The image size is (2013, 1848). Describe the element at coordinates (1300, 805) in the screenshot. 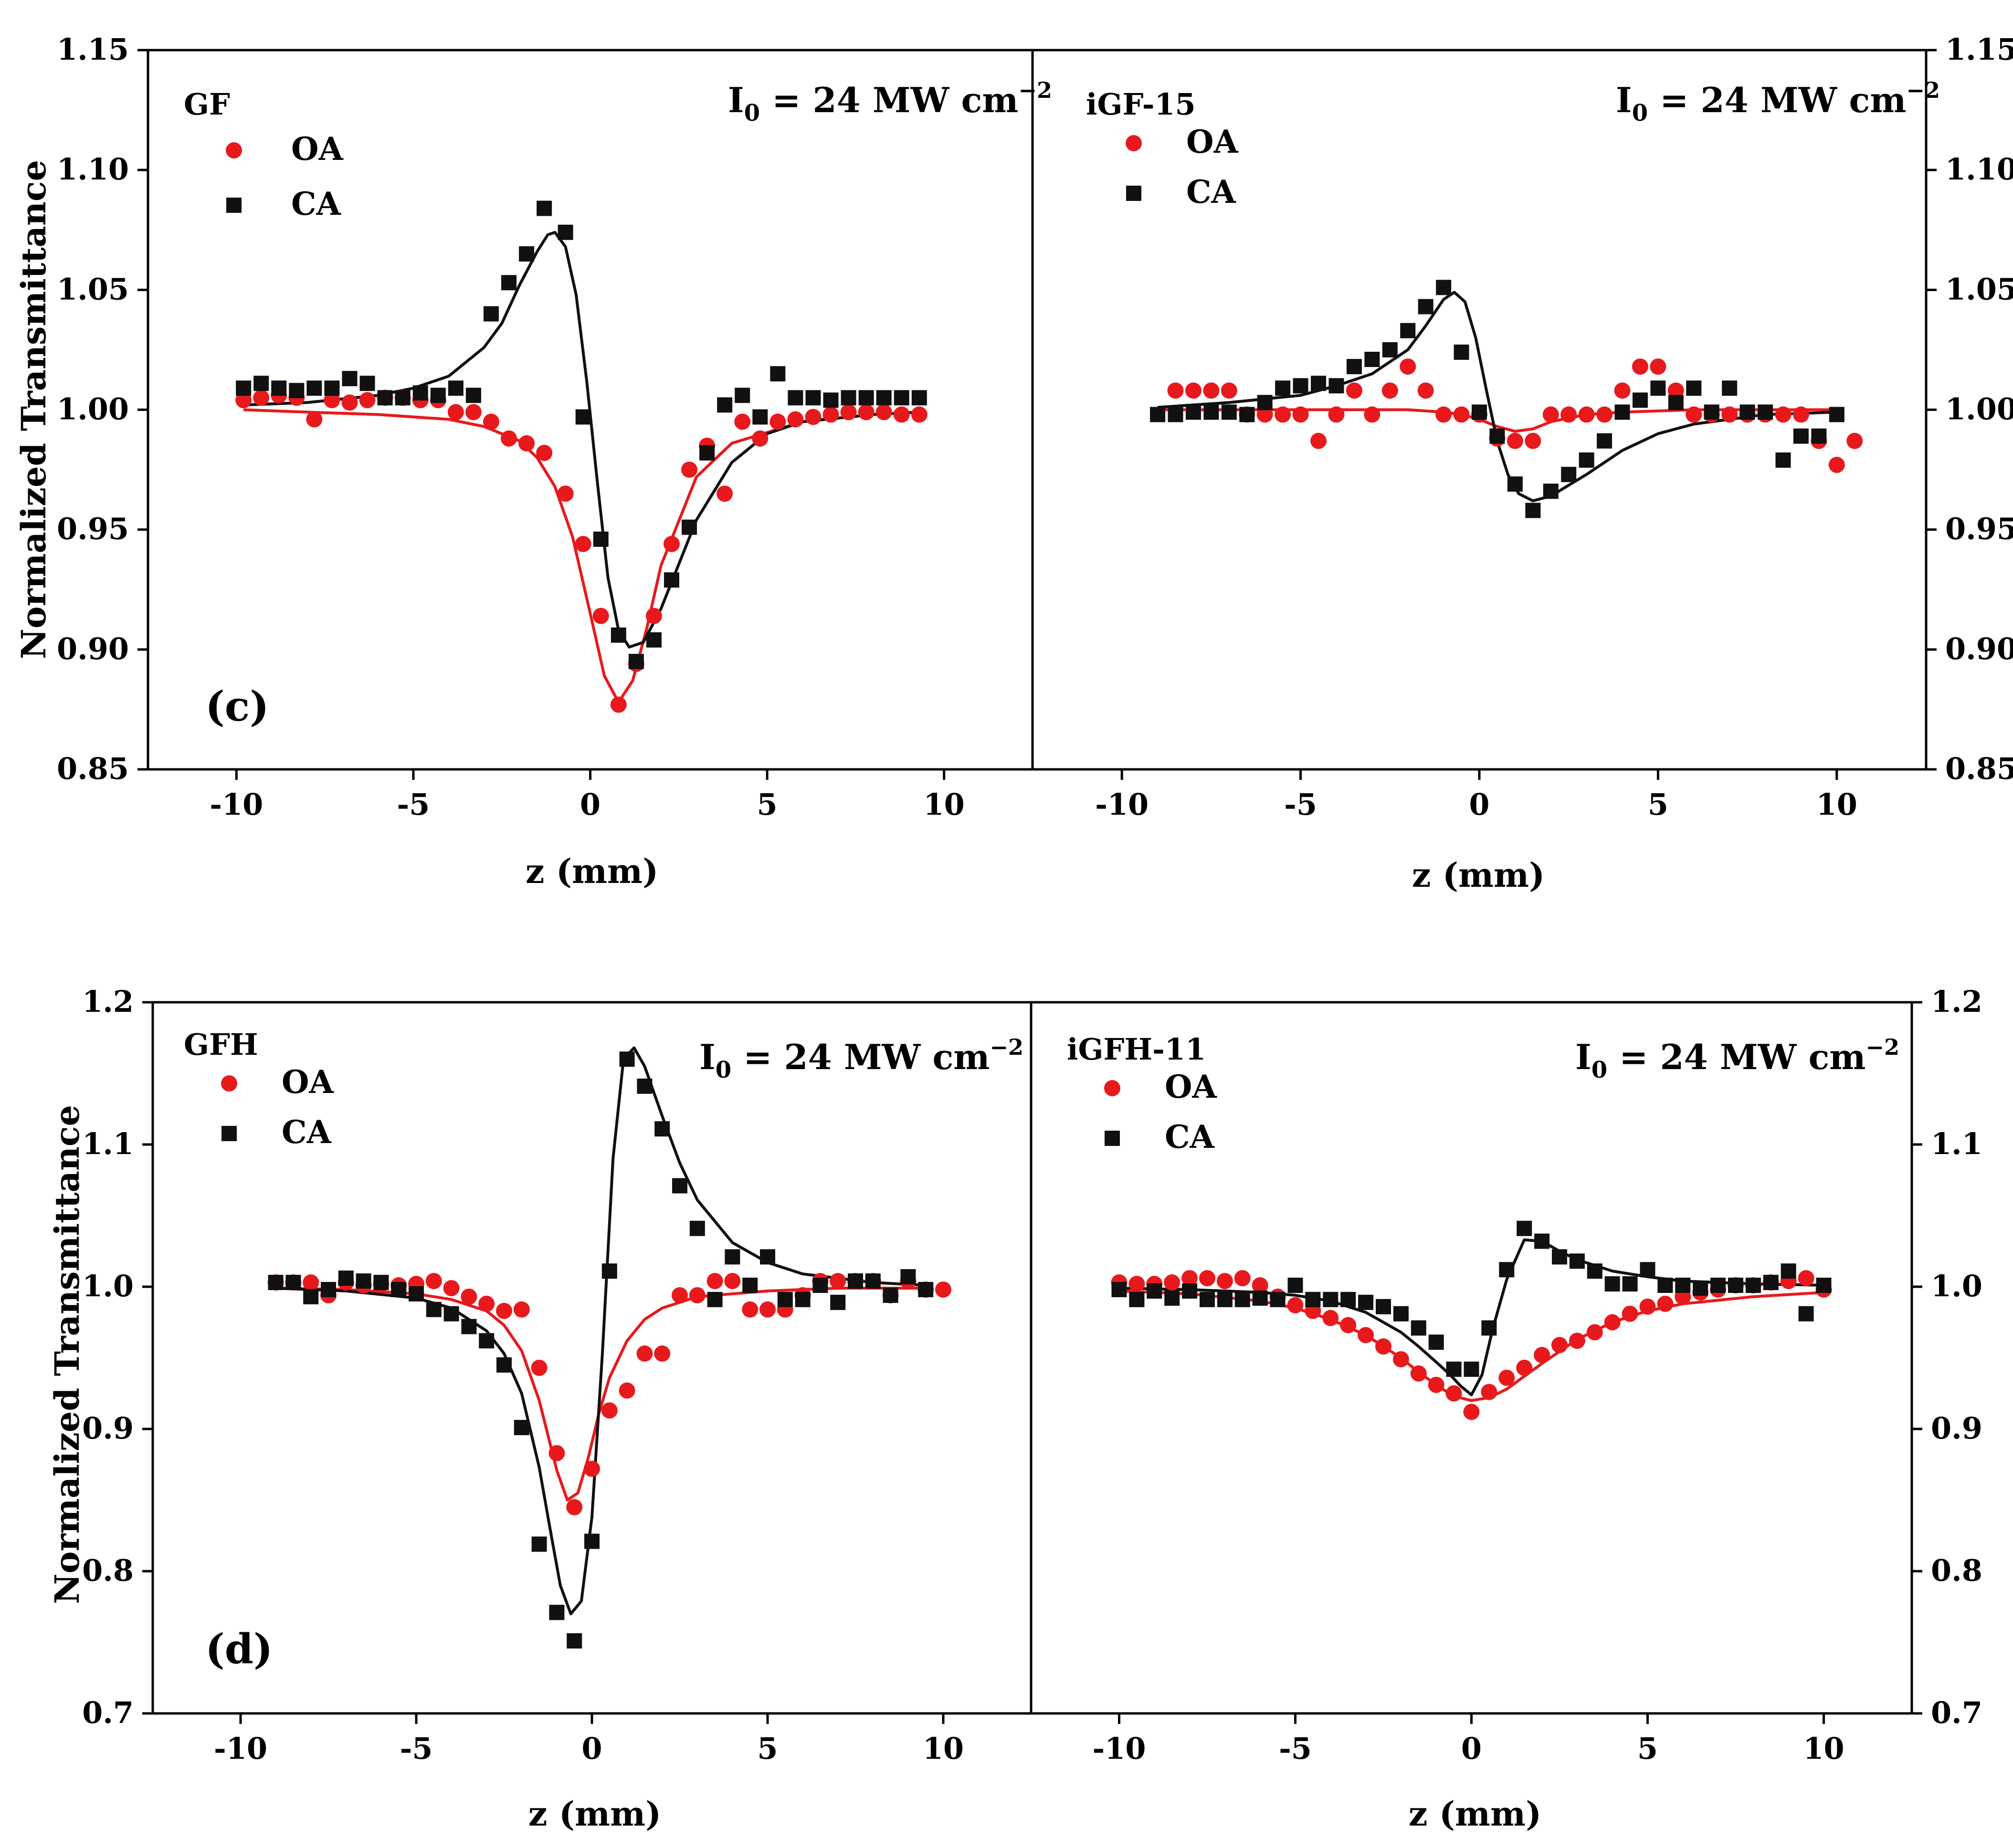

I see `x-tick-label: -5` at that location.